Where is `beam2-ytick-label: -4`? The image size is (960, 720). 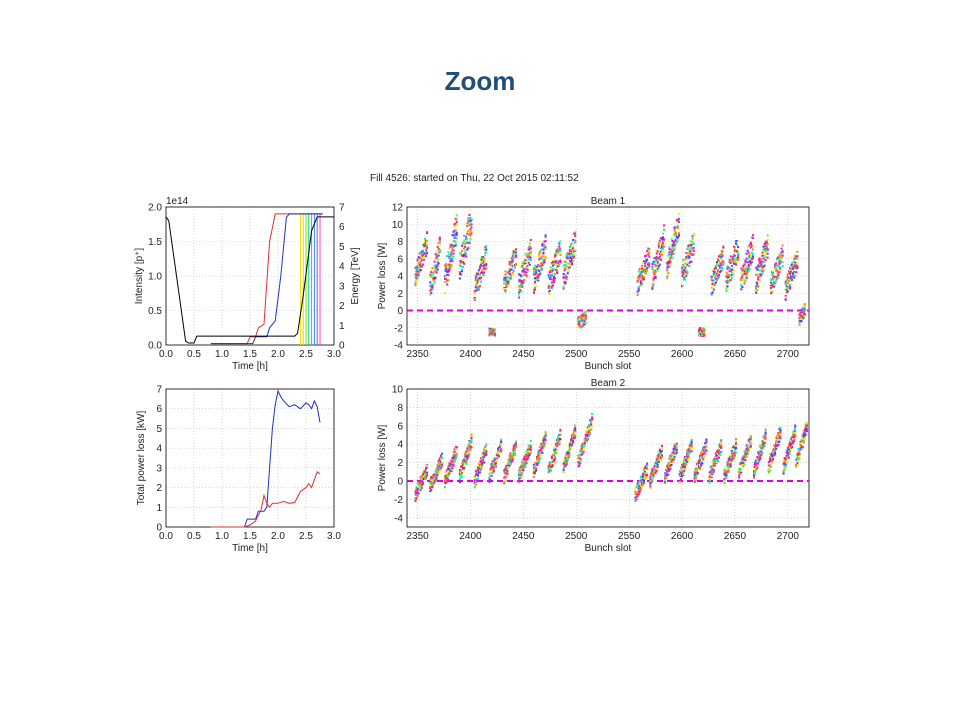 beam2-ytick-label: -4 is located at coordinates (398, 518).